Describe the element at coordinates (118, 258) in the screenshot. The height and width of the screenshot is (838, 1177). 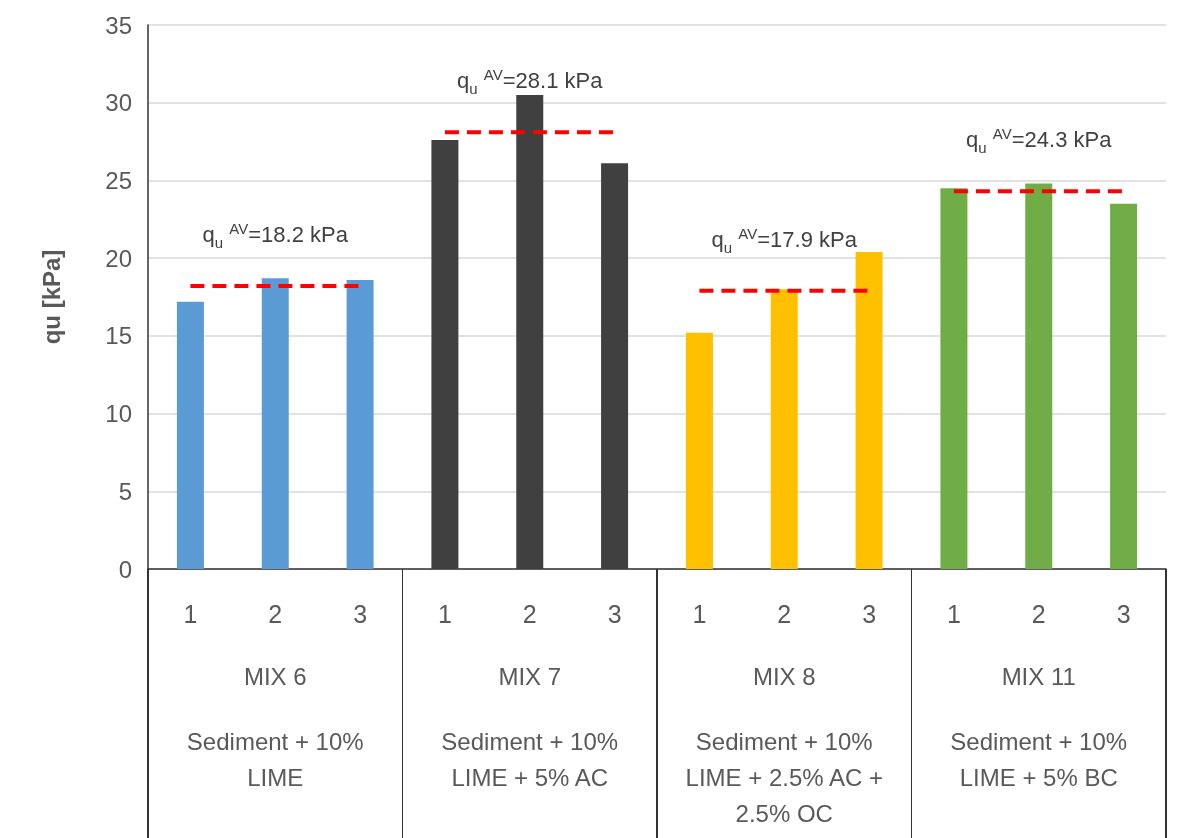
I see `y-tick-label: 20` at that location.